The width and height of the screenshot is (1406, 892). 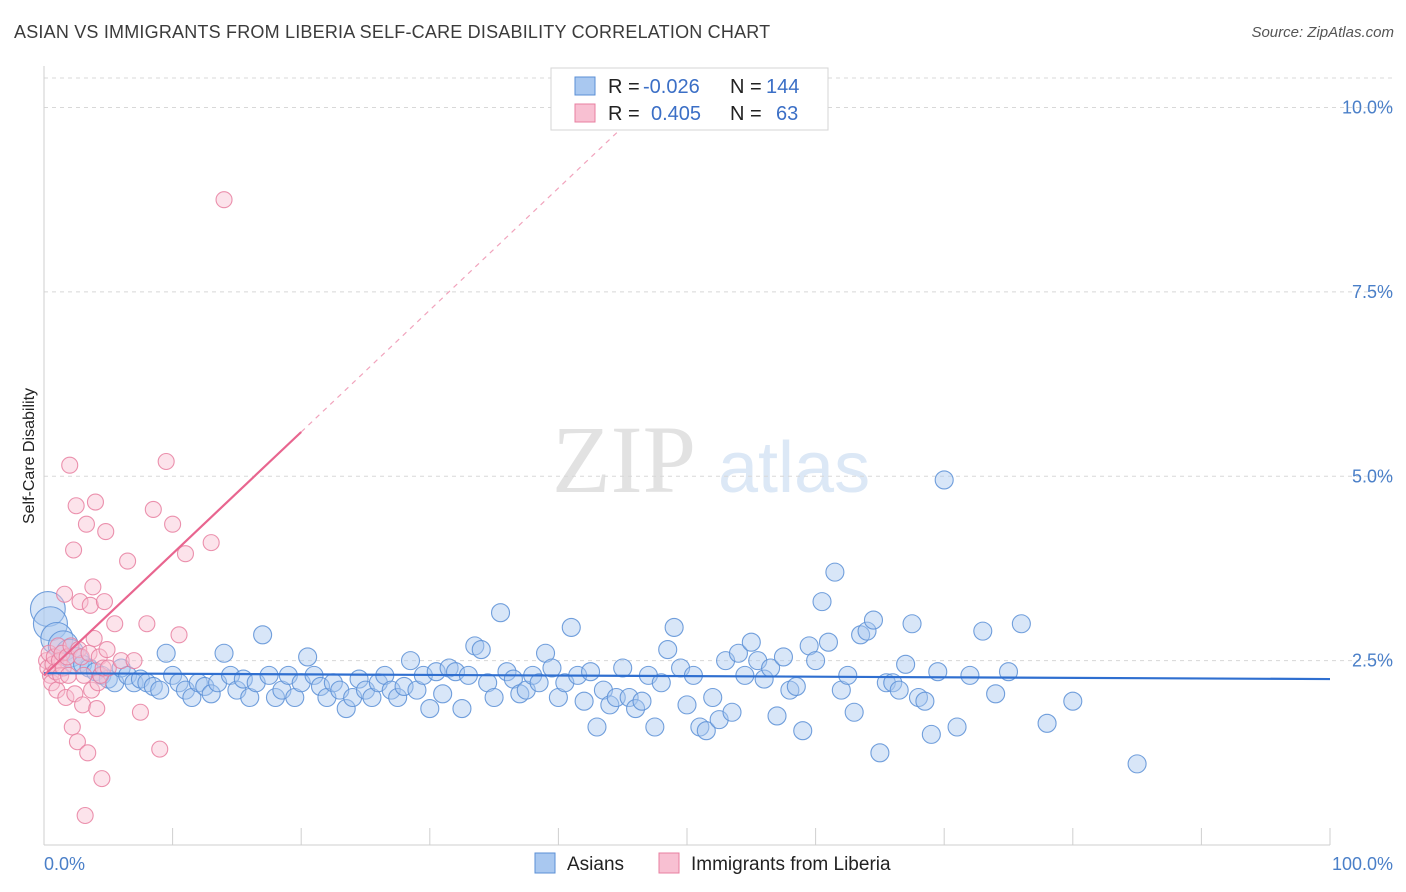 What do you see at coordinates (794, 468) in the screenshot?
I see `watermark-atlas: atlas` at bounding box center [794, 468].